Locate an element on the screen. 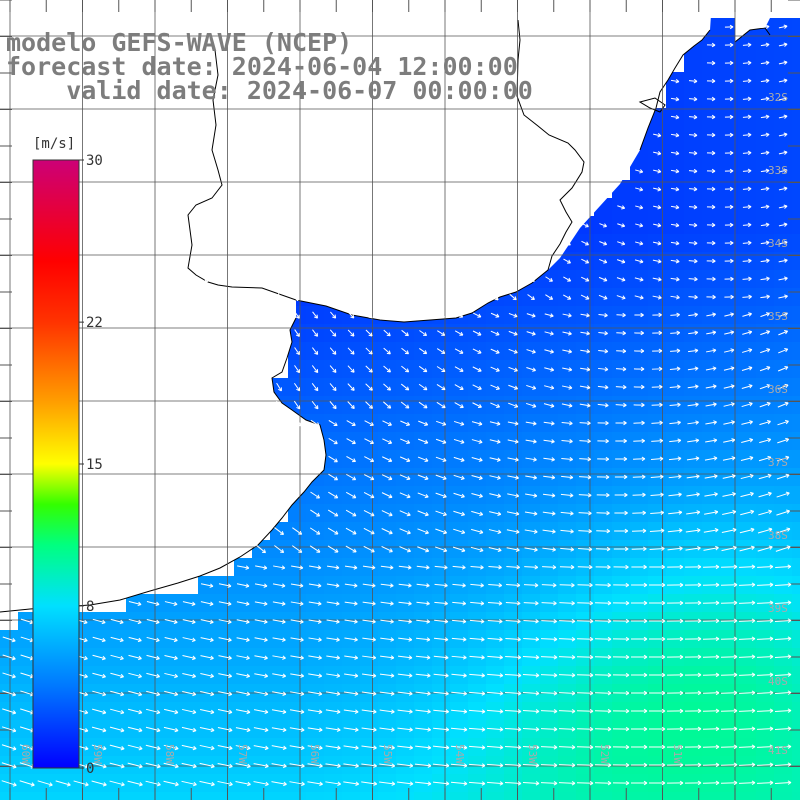  latitude-label: 32S is located at coordinates (778, 97).